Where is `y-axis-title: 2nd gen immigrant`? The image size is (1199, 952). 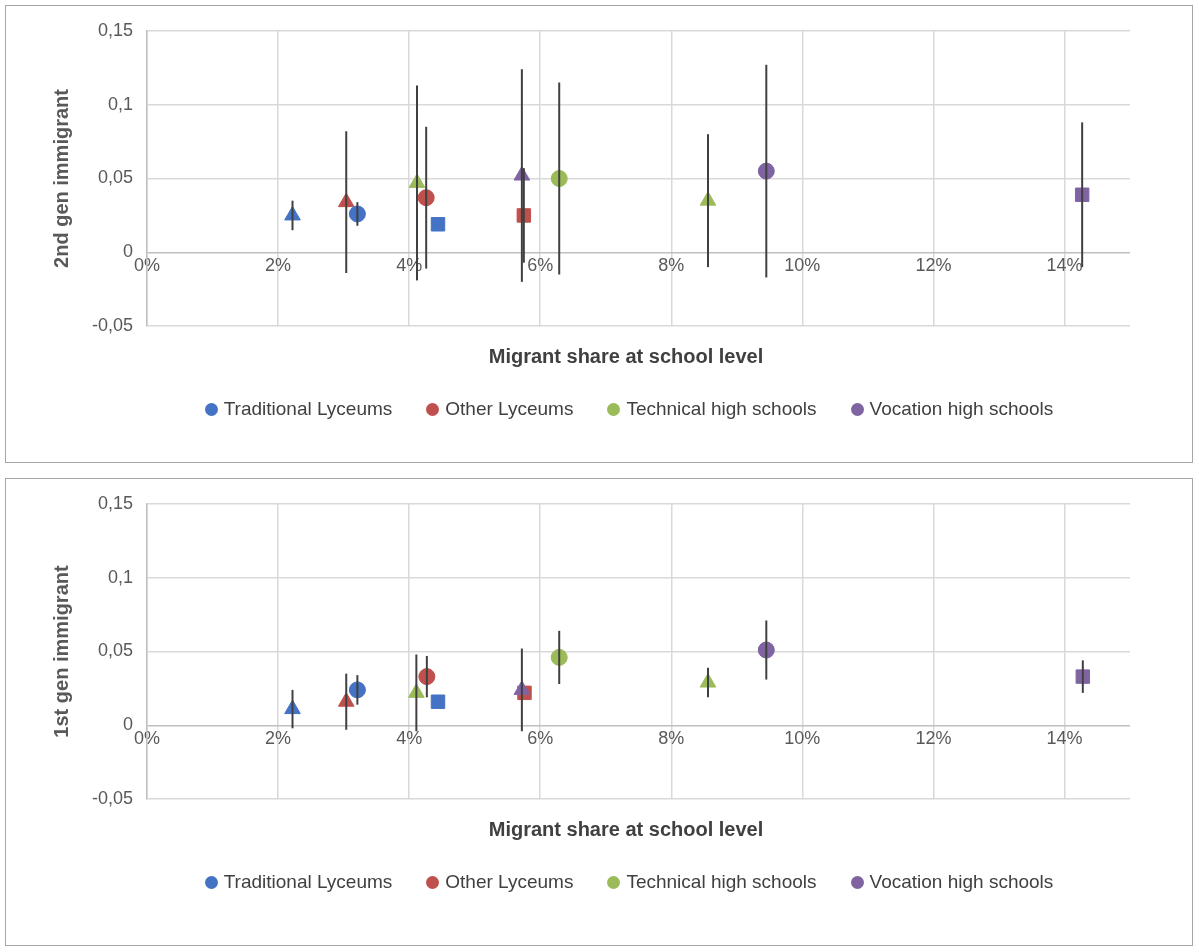
y-axis-title: 2nd gen immigrant is located at coordinates (60, 178).